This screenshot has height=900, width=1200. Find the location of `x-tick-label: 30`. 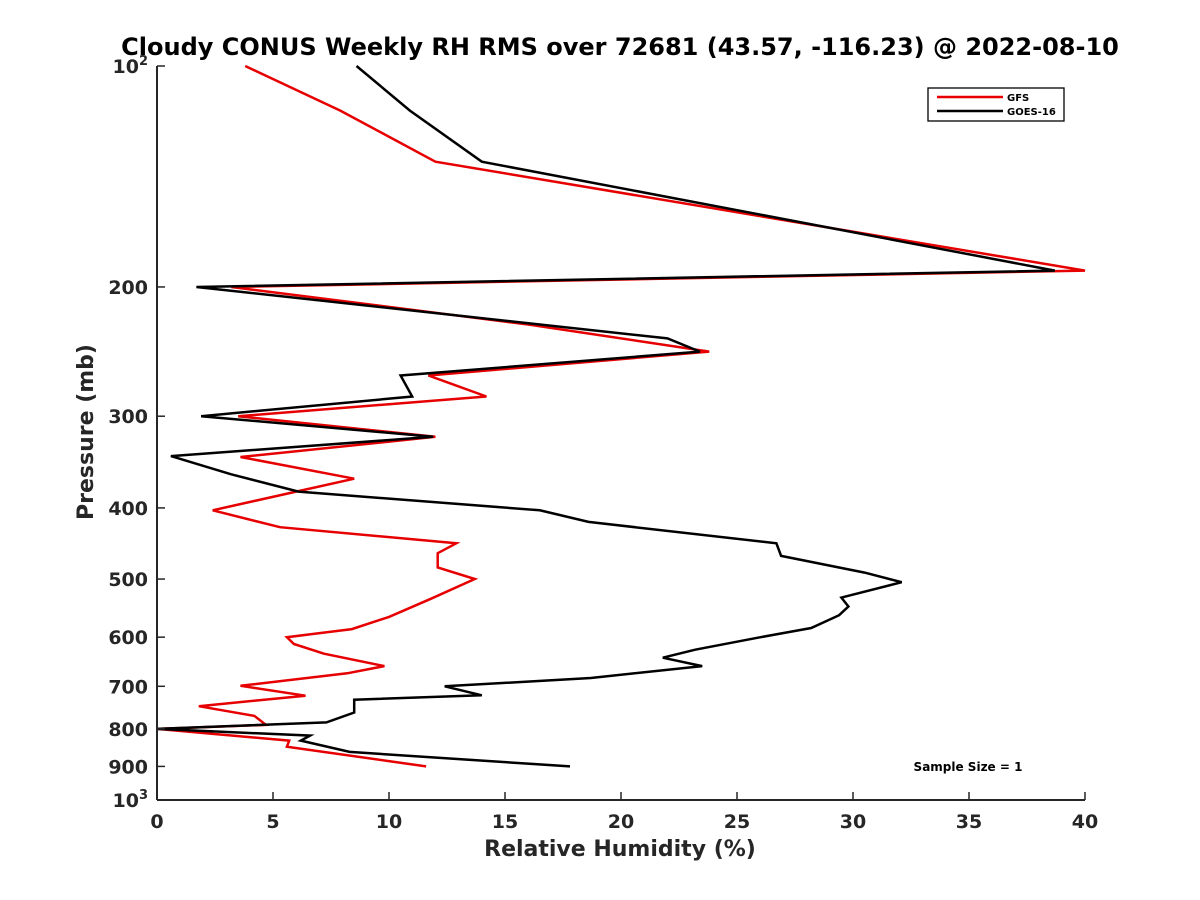

x-tick-label: 30 is located at coordinates (853, 822).